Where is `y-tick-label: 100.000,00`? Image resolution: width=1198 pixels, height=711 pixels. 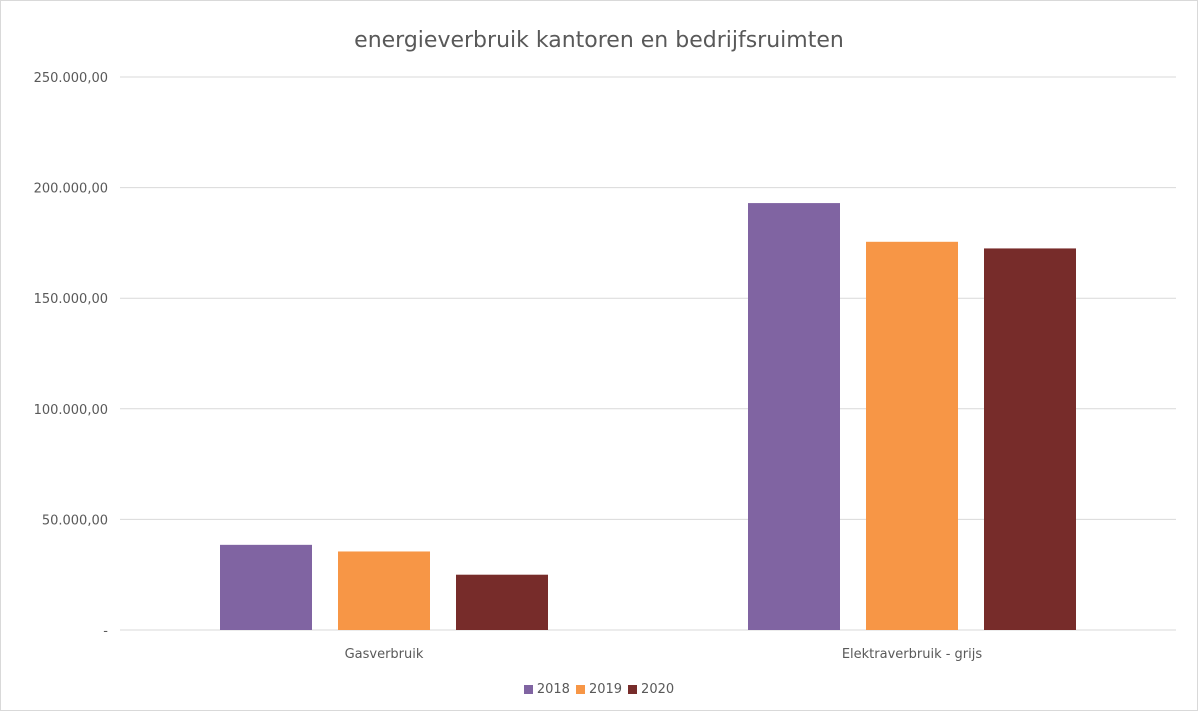 y-tick-label: 100.000,00 is located at coordinates (71, 410).